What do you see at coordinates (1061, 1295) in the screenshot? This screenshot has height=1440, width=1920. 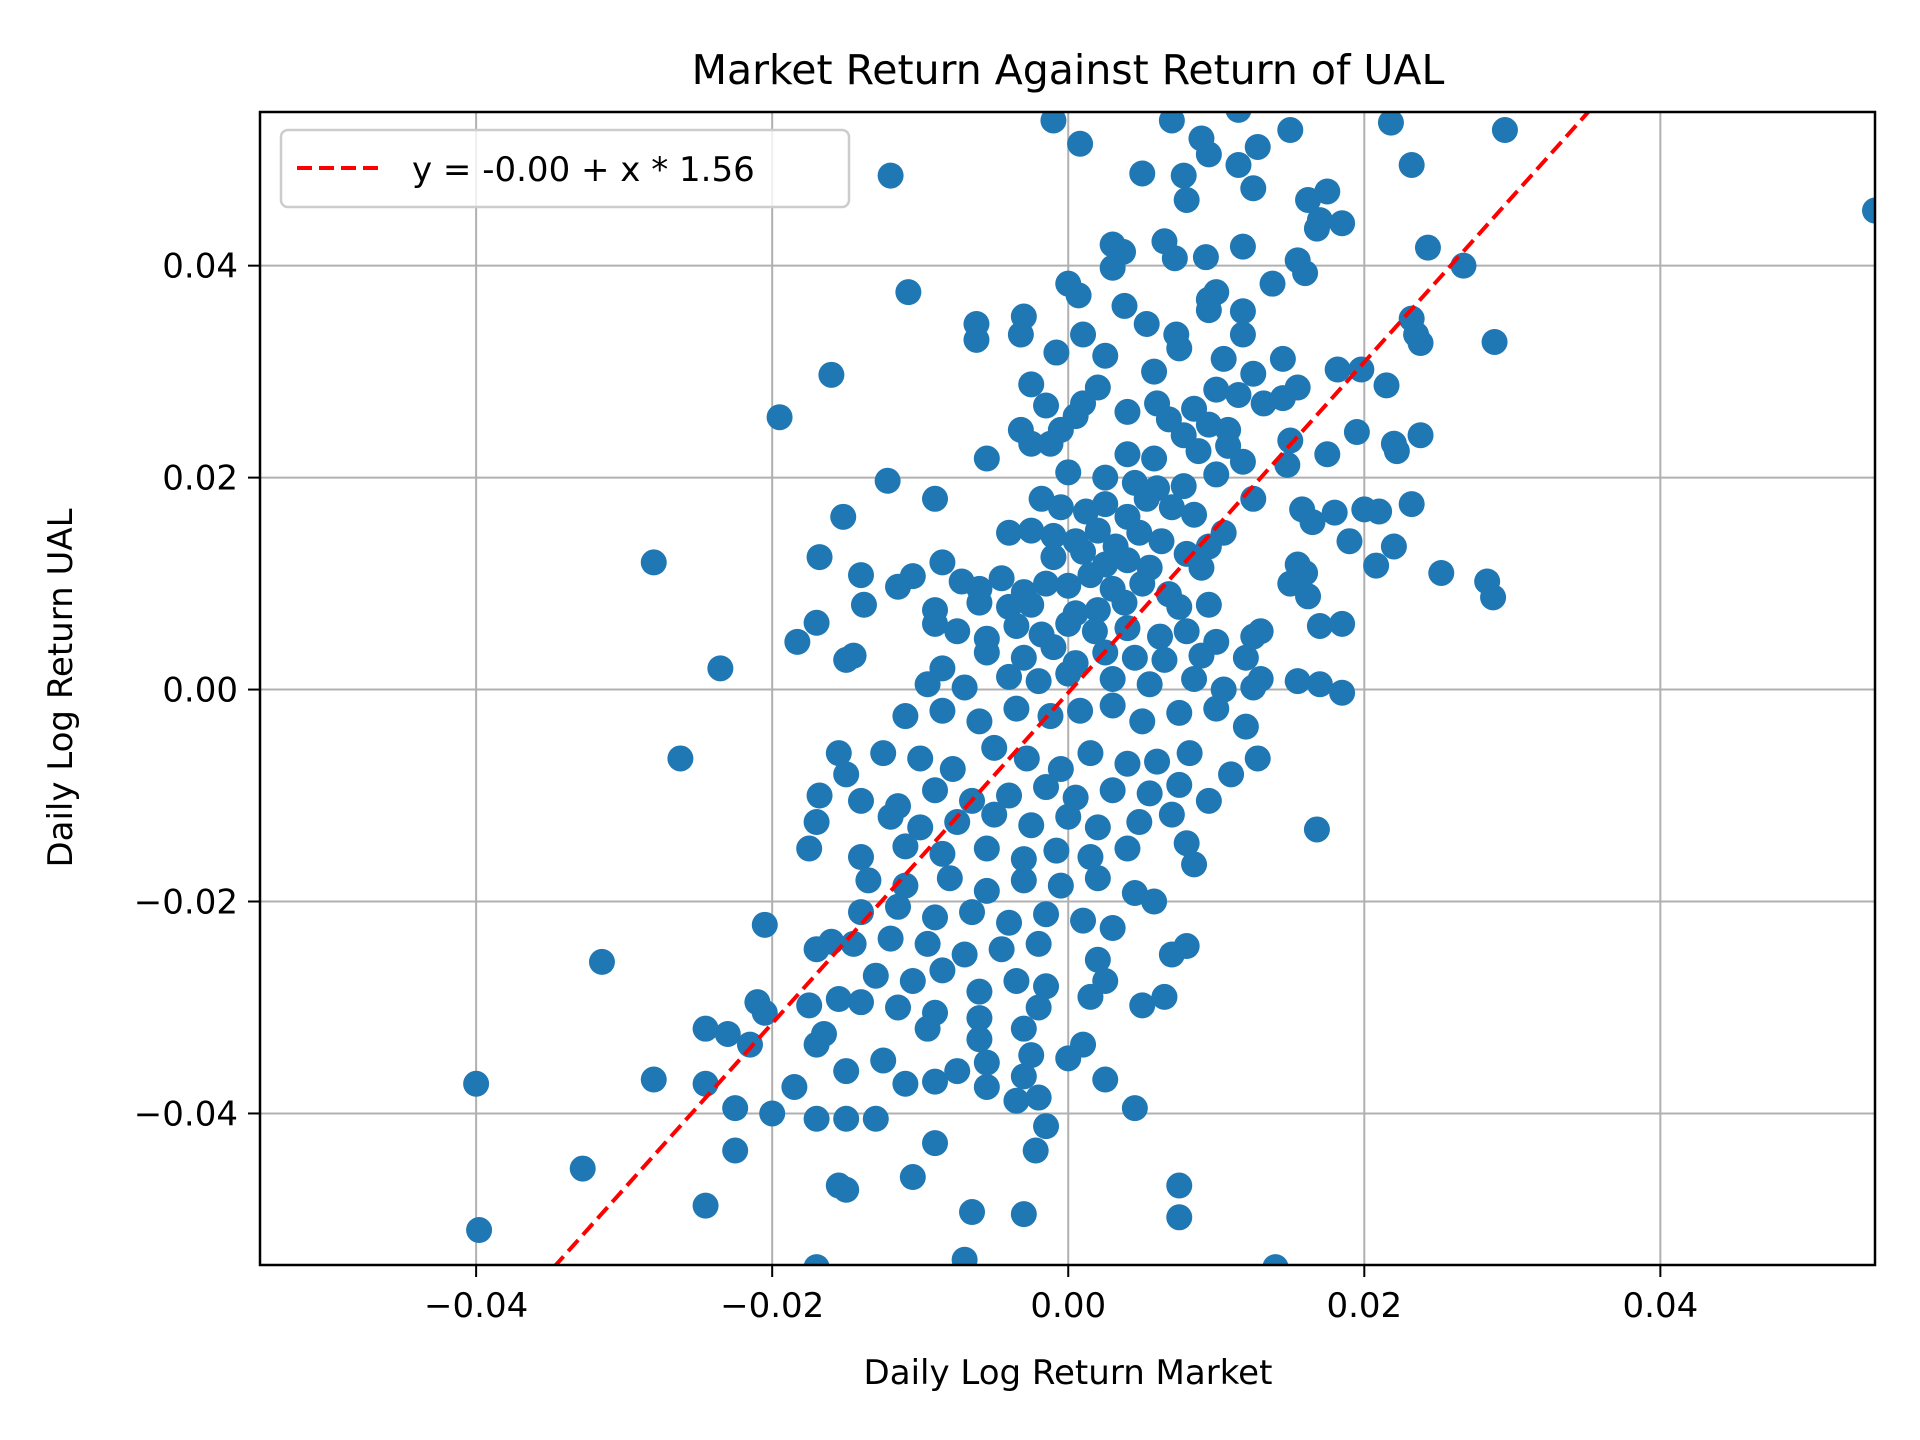 I see `x-axis-ticks: −0.04 −0.02 0.00 0.02 0.04` at bounding box center [1061, 1295].